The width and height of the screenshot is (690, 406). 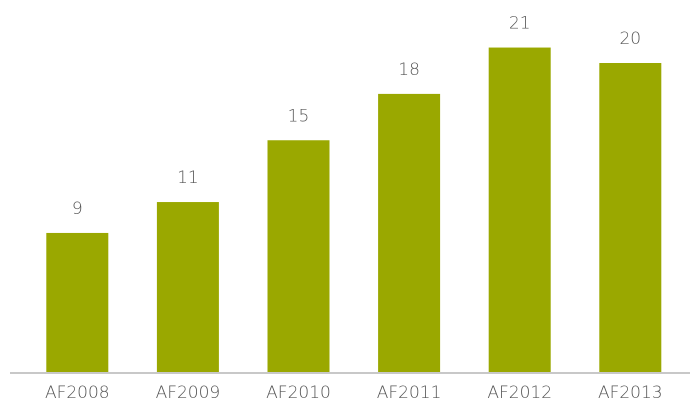 What do you see at coordinates (77, 393) in the screenshot?
I see `x-tick-label: AF2008` at bounding box center [77, 393].